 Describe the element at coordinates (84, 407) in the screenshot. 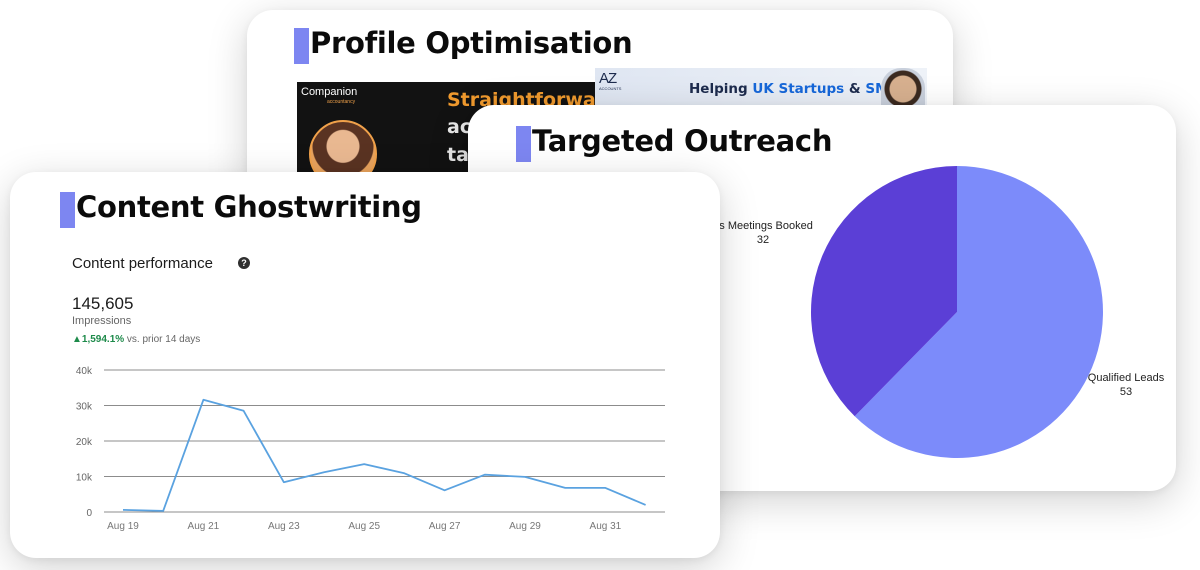

I see `y-tick-label: 30k` at that location.